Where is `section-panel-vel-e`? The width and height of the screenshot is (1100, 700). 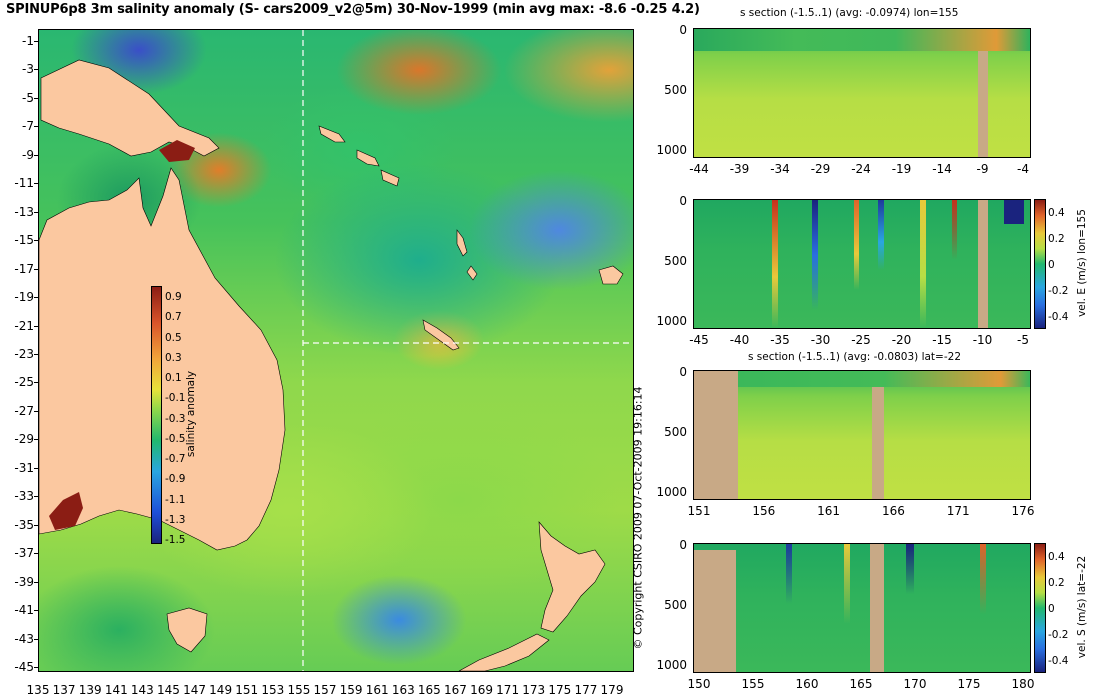
section-panel-vel-e is located at coordinates (862, 264).